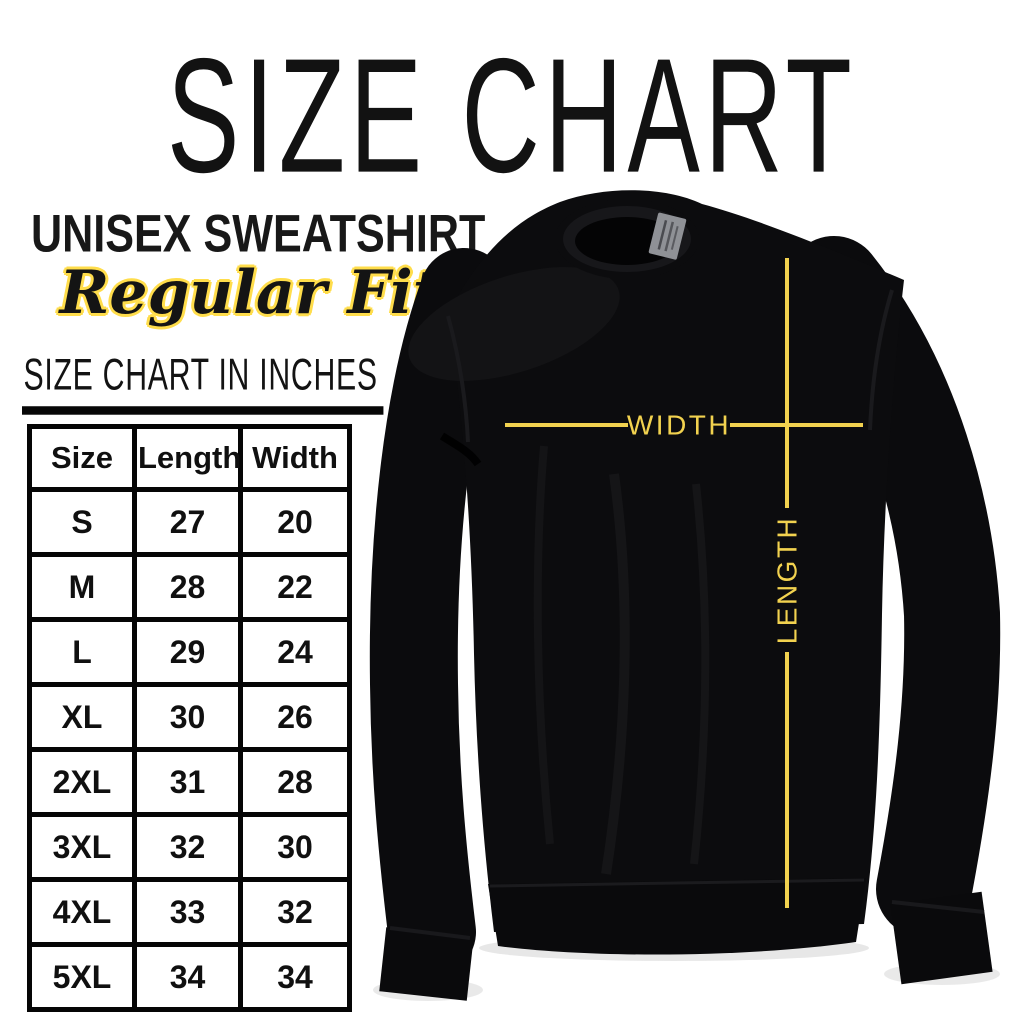 This screenshot has height=1024, width=1024. I want to click on table-heading-row: SIZE CHART IN INCHES, so click(273, 382).